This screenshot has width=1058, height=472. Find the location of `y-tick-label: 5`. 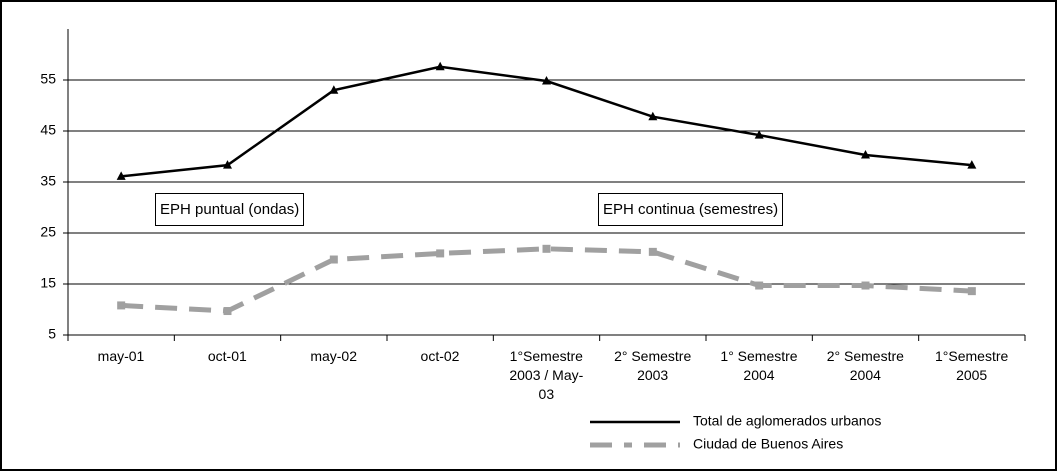

y-tick-label: 5 is located at coordinates (52, 334).